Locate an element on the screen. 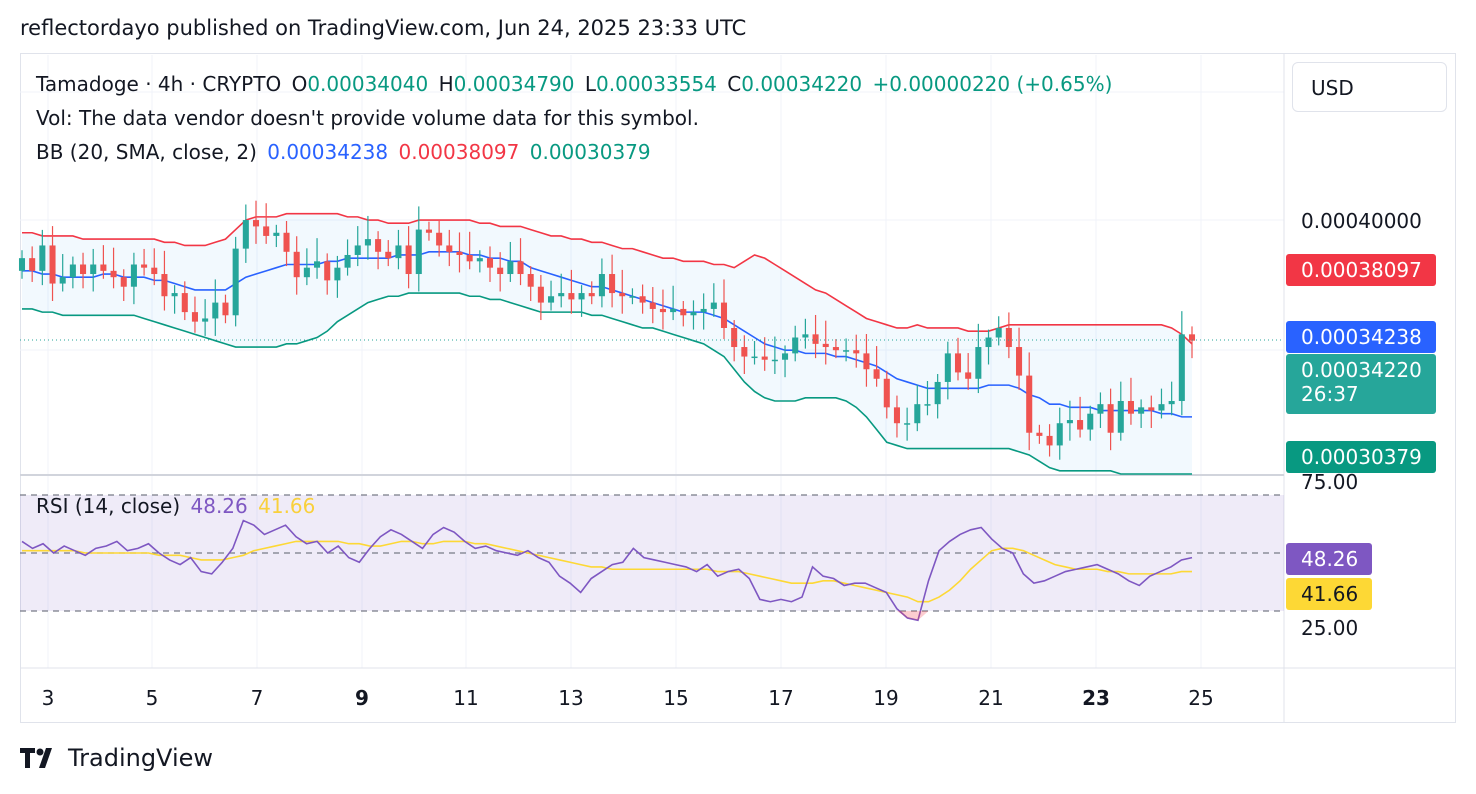  bb-lower-tag: 0.00030379 is located at coordinates (1361, 457).